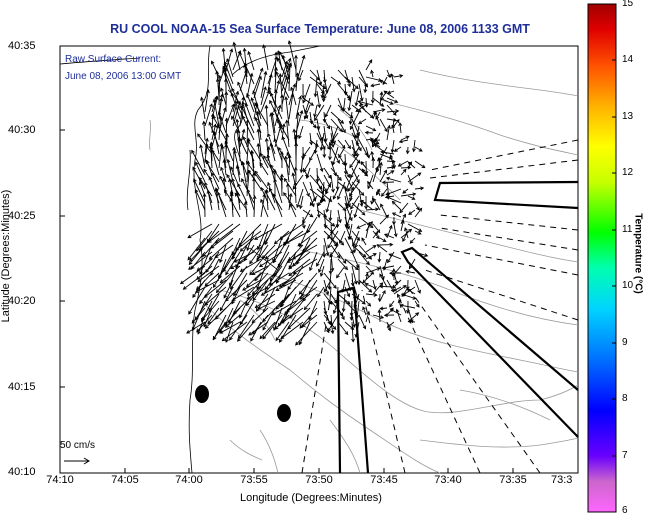  What do you see at coordinates (513, 480) in the screenshot?
I see `x-tick-label: 73:35` at bounding box center [513, 480].